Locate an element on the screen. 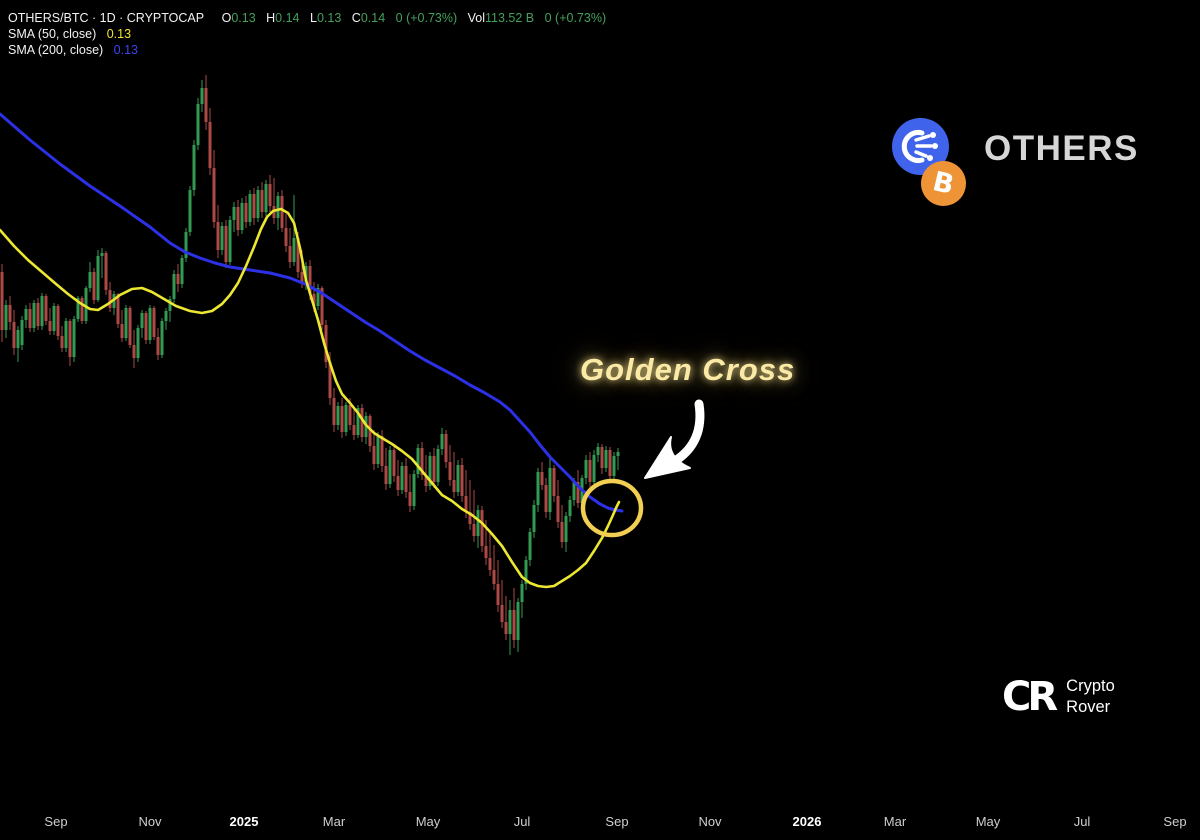  axis-month-label: Jul is located at coordinates (1082, 821).